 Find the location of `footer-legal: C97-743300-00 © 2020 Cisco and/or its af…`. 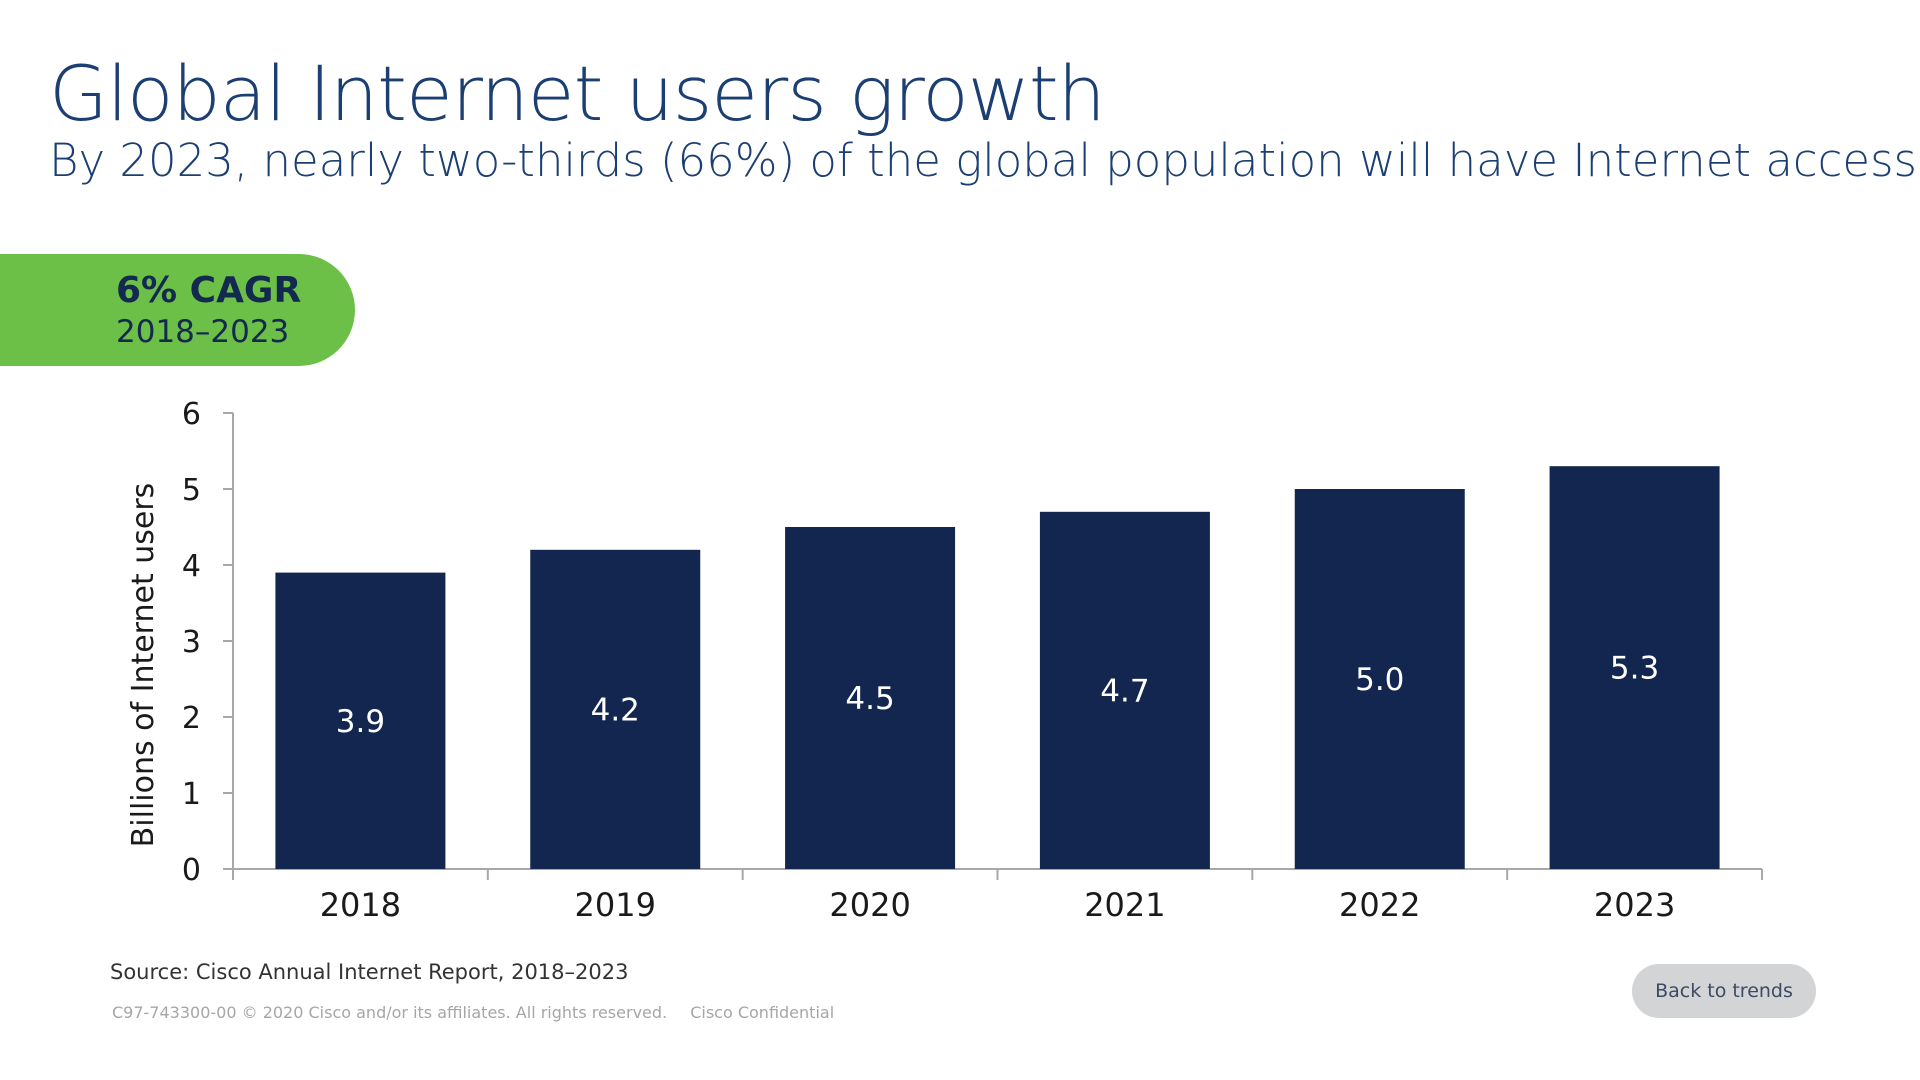

footer-legal: C97-743300-00 © 2020 Cisco and/or its af… is located at coordinates (482, 1012).